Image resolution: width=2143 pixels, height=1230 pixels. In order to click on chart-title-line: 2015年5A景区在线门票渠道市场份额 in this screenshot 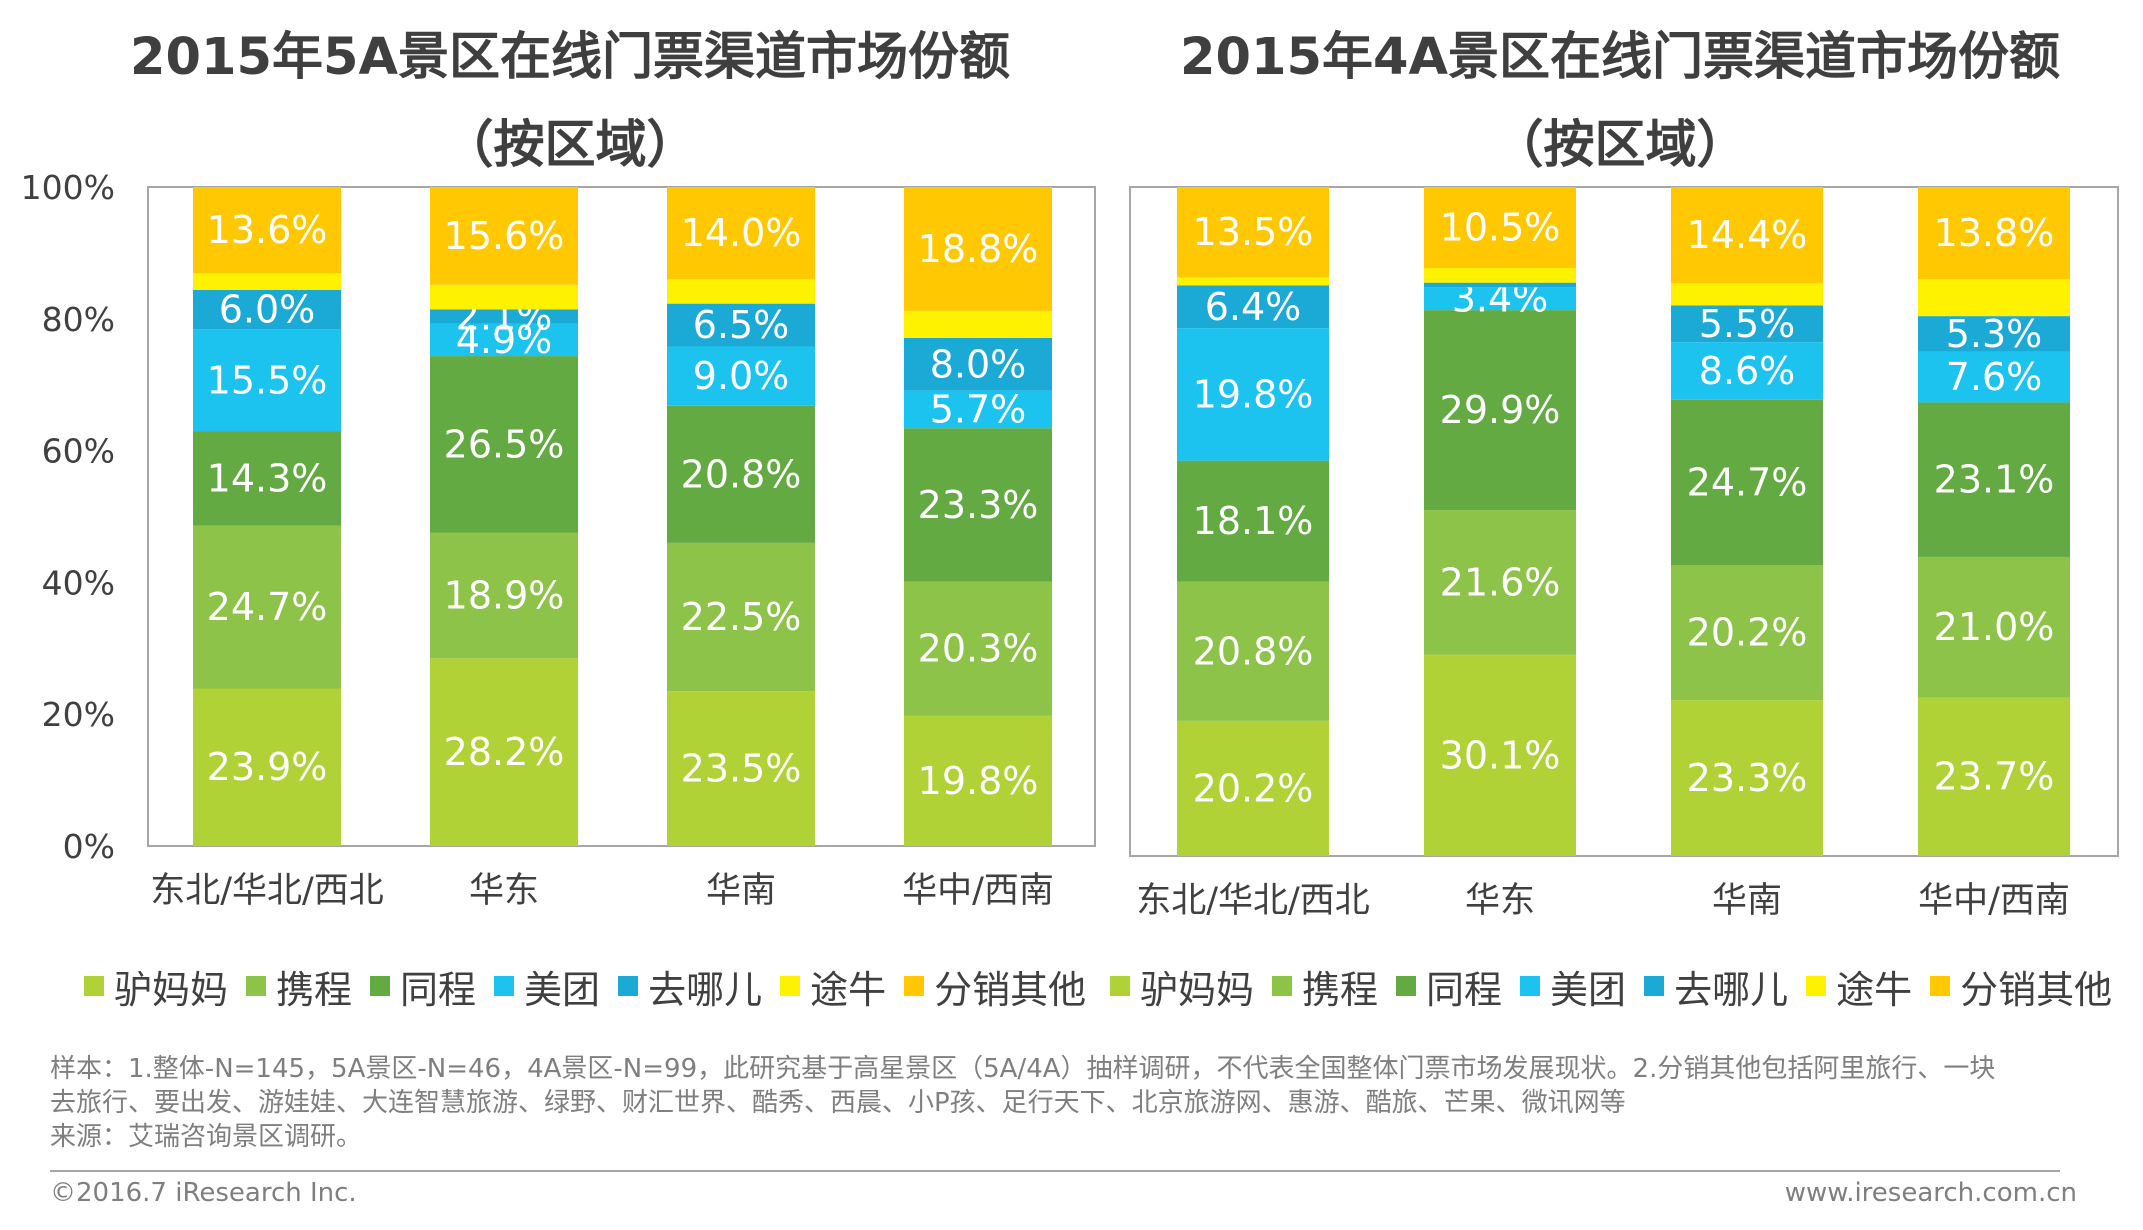, I will do `click(570, 57)`.